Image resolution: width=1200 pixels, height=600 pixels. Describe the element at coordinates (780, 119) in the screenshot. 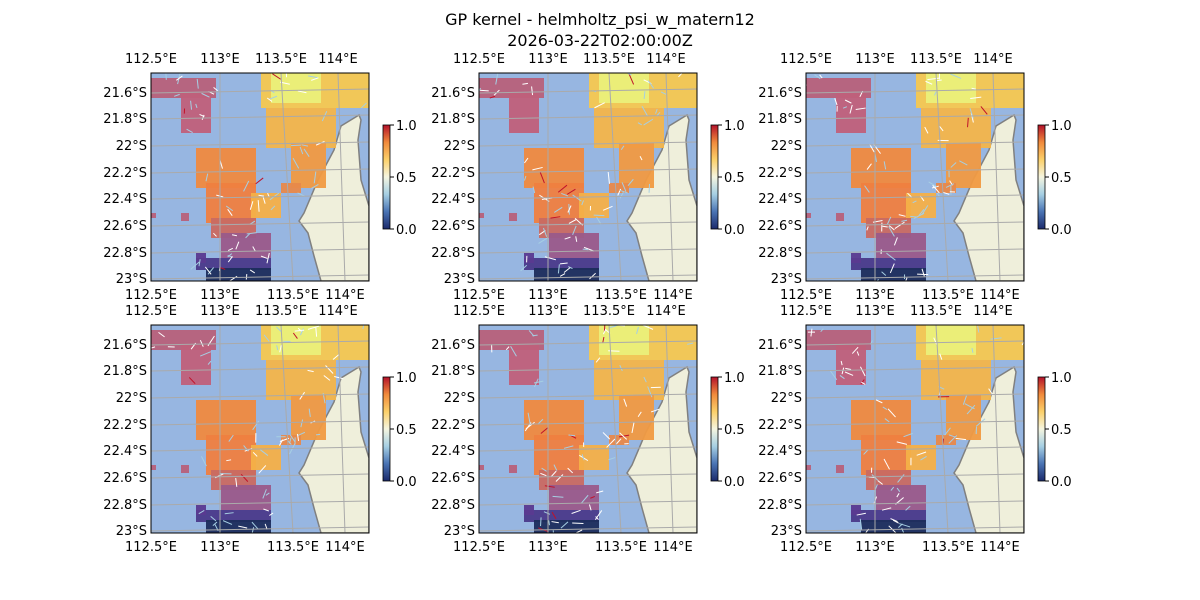

I see `lat-tick-label: 21.8°S` at that location.